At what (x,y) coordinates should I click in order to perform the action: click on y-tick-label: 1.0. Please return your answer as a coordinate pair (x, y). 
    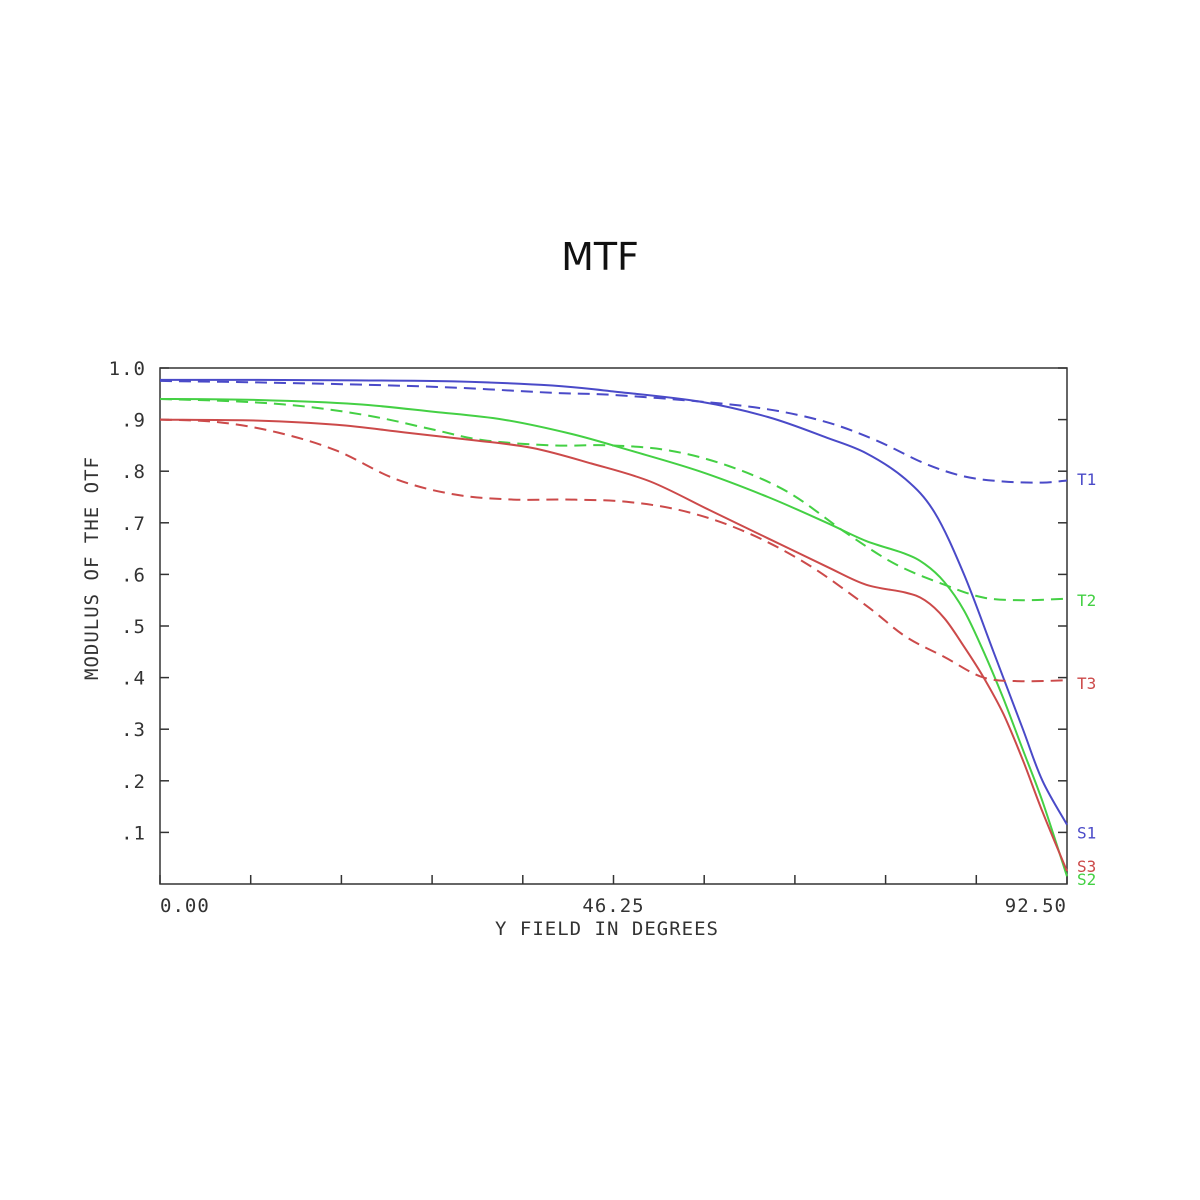
    Looking at the image, I should click on (127, 369).